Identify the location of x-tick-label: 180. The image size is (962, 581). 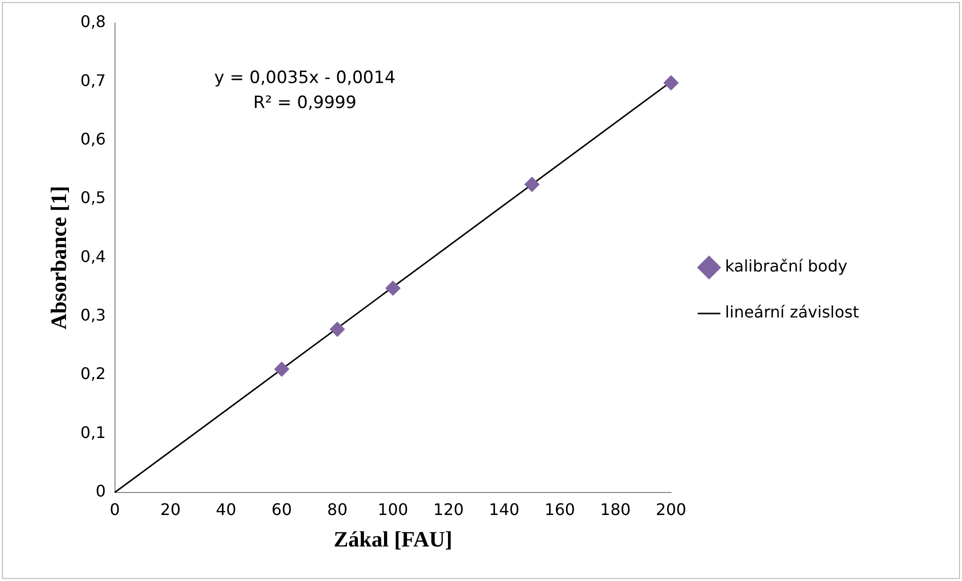
(615, 510).